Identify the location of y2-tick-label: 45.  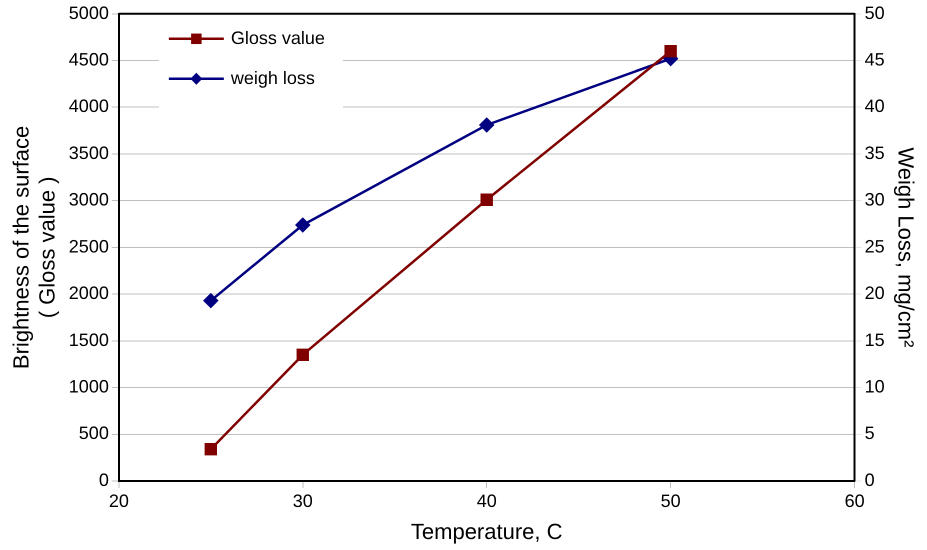
(874, 59).